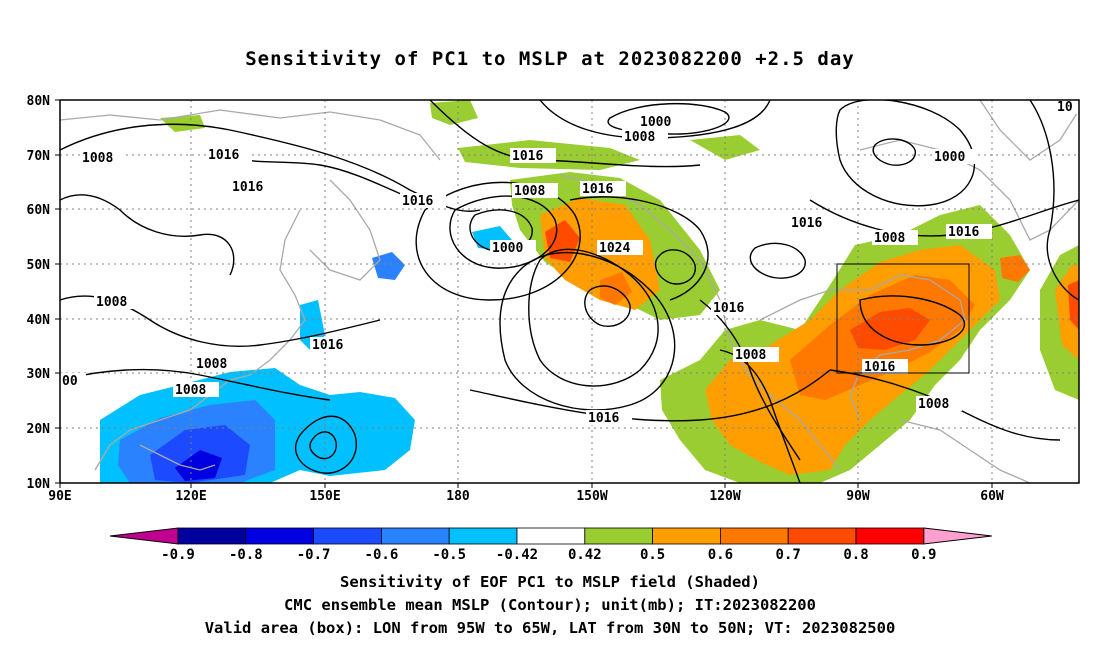 The width and height of the screenshot is (1100, 650). Describe the element at coordinates (652, 555) in the screenshot. I see `colorbar-tick-label: 0.5` at that location.